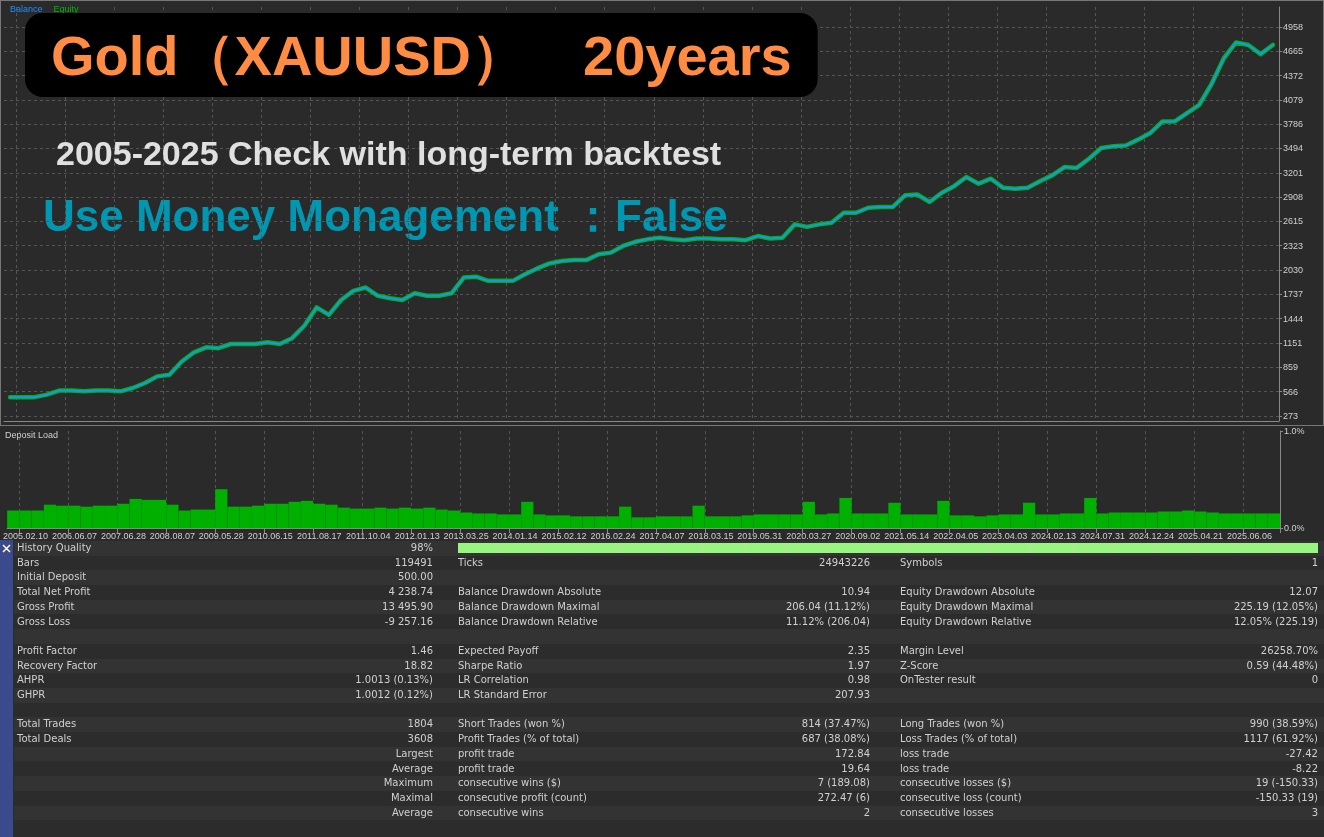  Describe the element at coordinates (408, 621) in the screenshot. I see `text: -9 257.16` at that location.